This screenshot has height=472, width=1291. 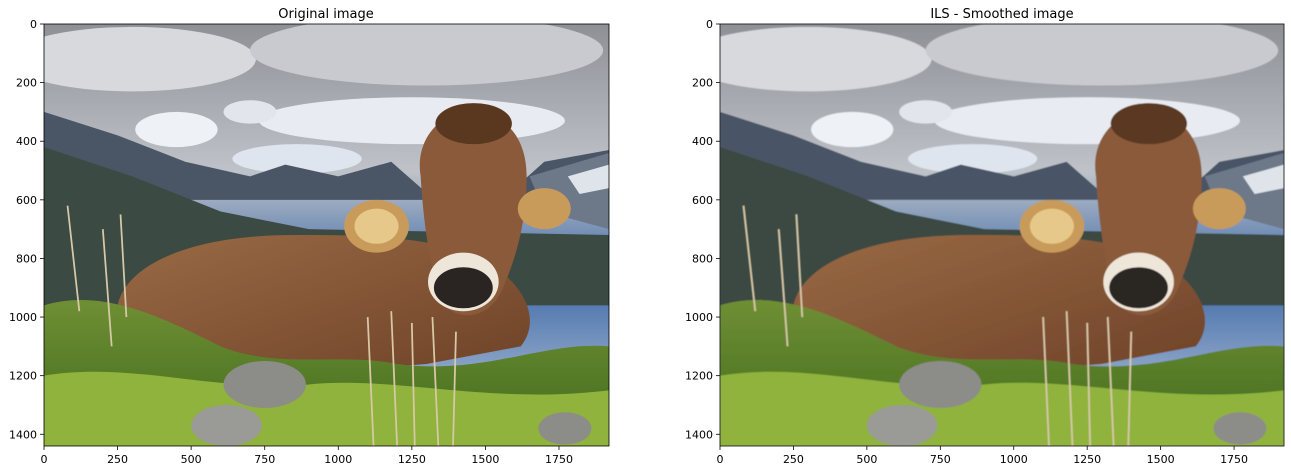 What do you see at coordinates (326, 14) in the screenshot?
I see `panel-title: Original image` at bounding box center [326, 14].